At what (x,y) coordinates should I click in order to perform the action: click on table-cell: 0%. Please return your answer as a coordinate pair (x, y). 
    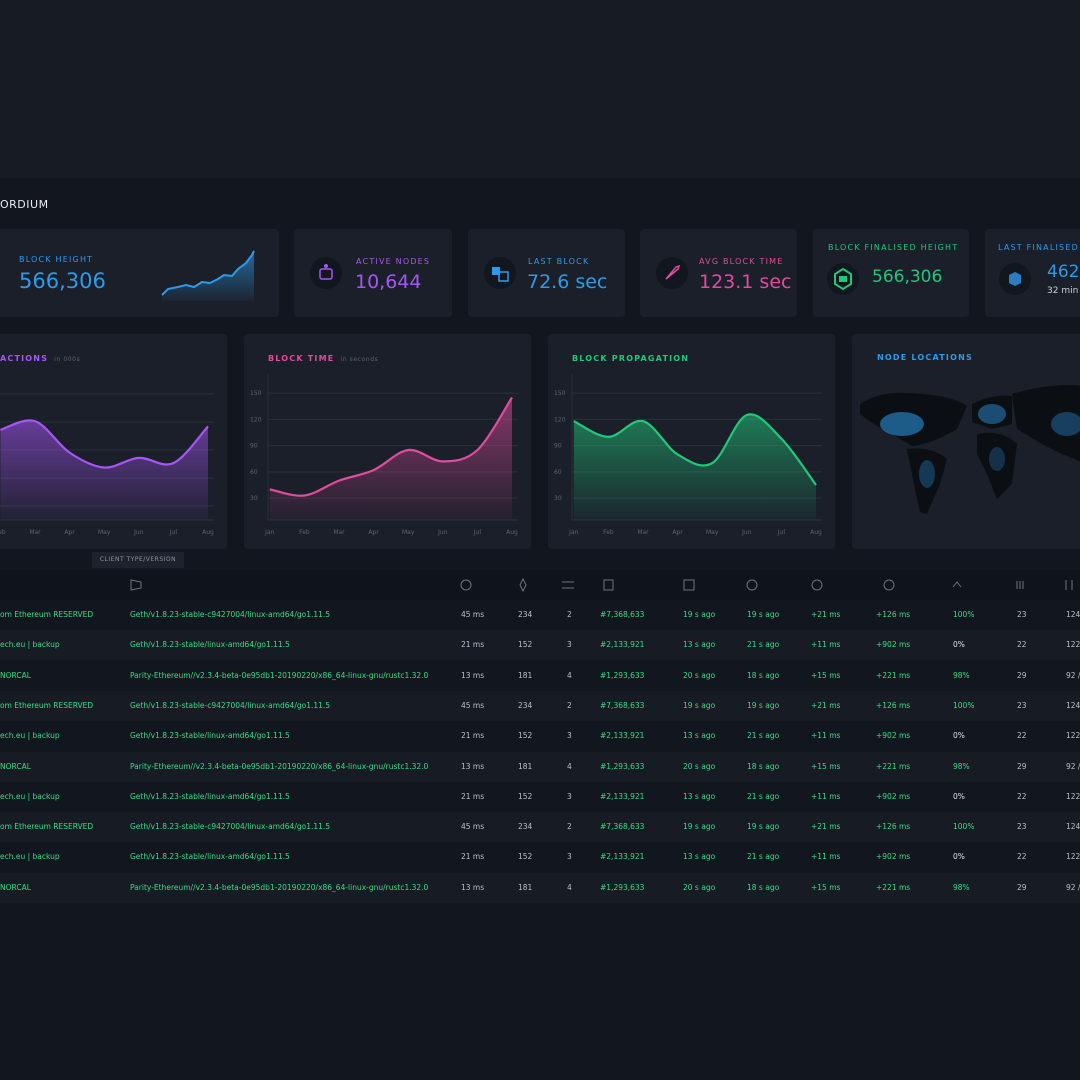
    Looking at the image, I should click on (959, 645).